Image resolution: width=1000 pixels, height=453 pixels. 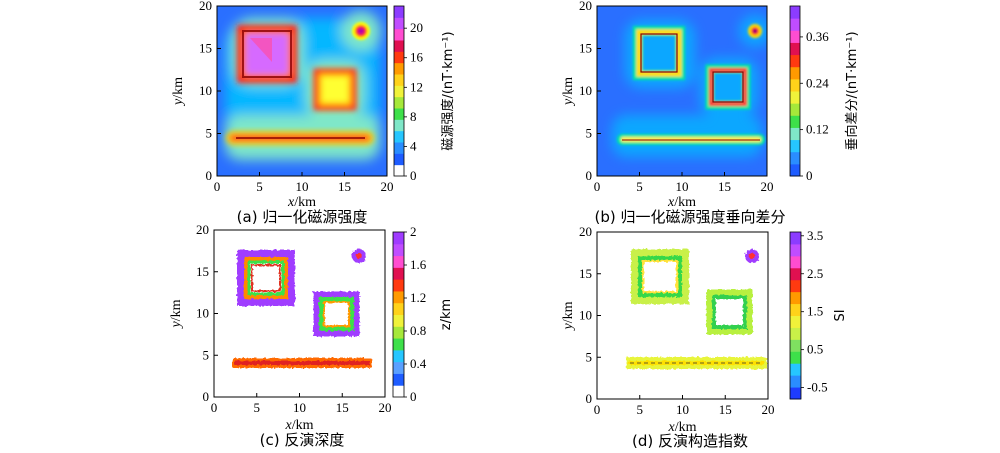 I want to click on colorbar-tick-label: 0.8, so click(x=418, y=330).